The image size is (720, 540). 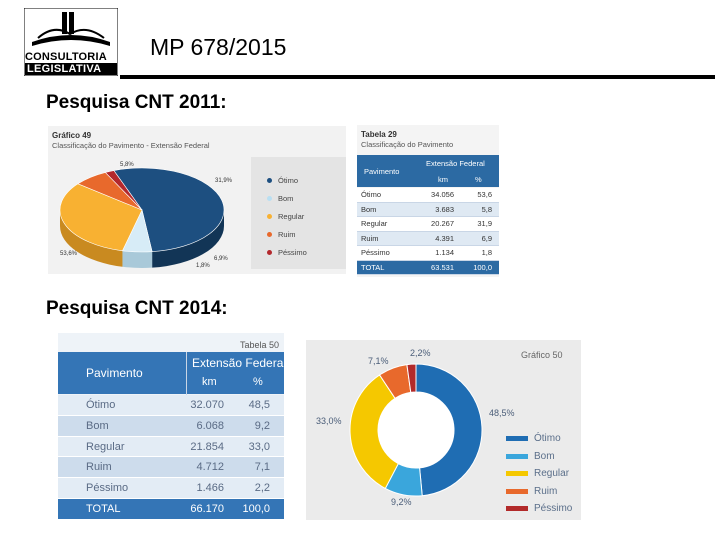 I want to click on chart-2011-title: Gráfico 49, so click(x=72, y=135).